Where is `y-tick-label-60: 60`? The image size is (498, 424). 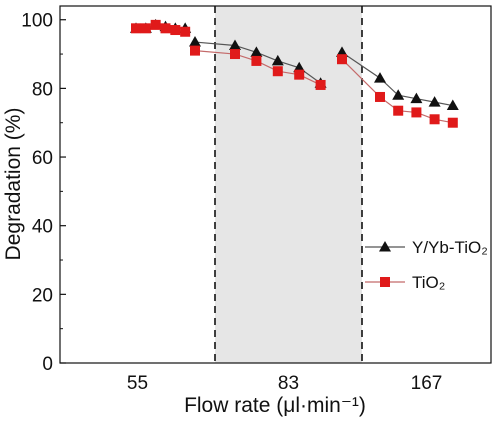
y-tick-label-60: 60 is located at coordinates (42, 158).